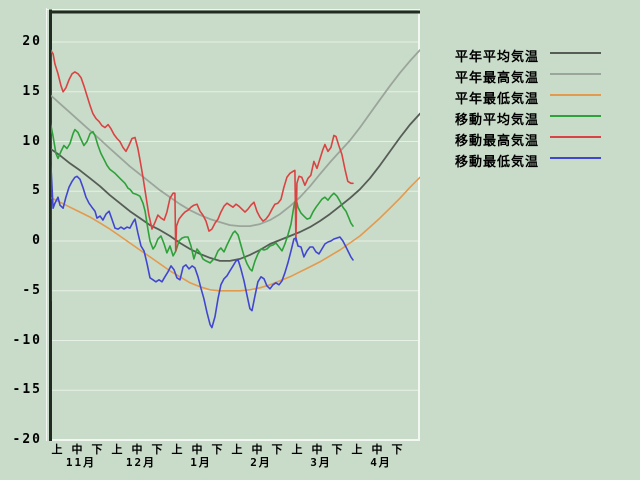 The width and height of the screenshot is (640, 480). What do you see at coordinates (381, 462) in the screenshot?
I see `x-month-label: 4月` at bounding box center [381, 462].